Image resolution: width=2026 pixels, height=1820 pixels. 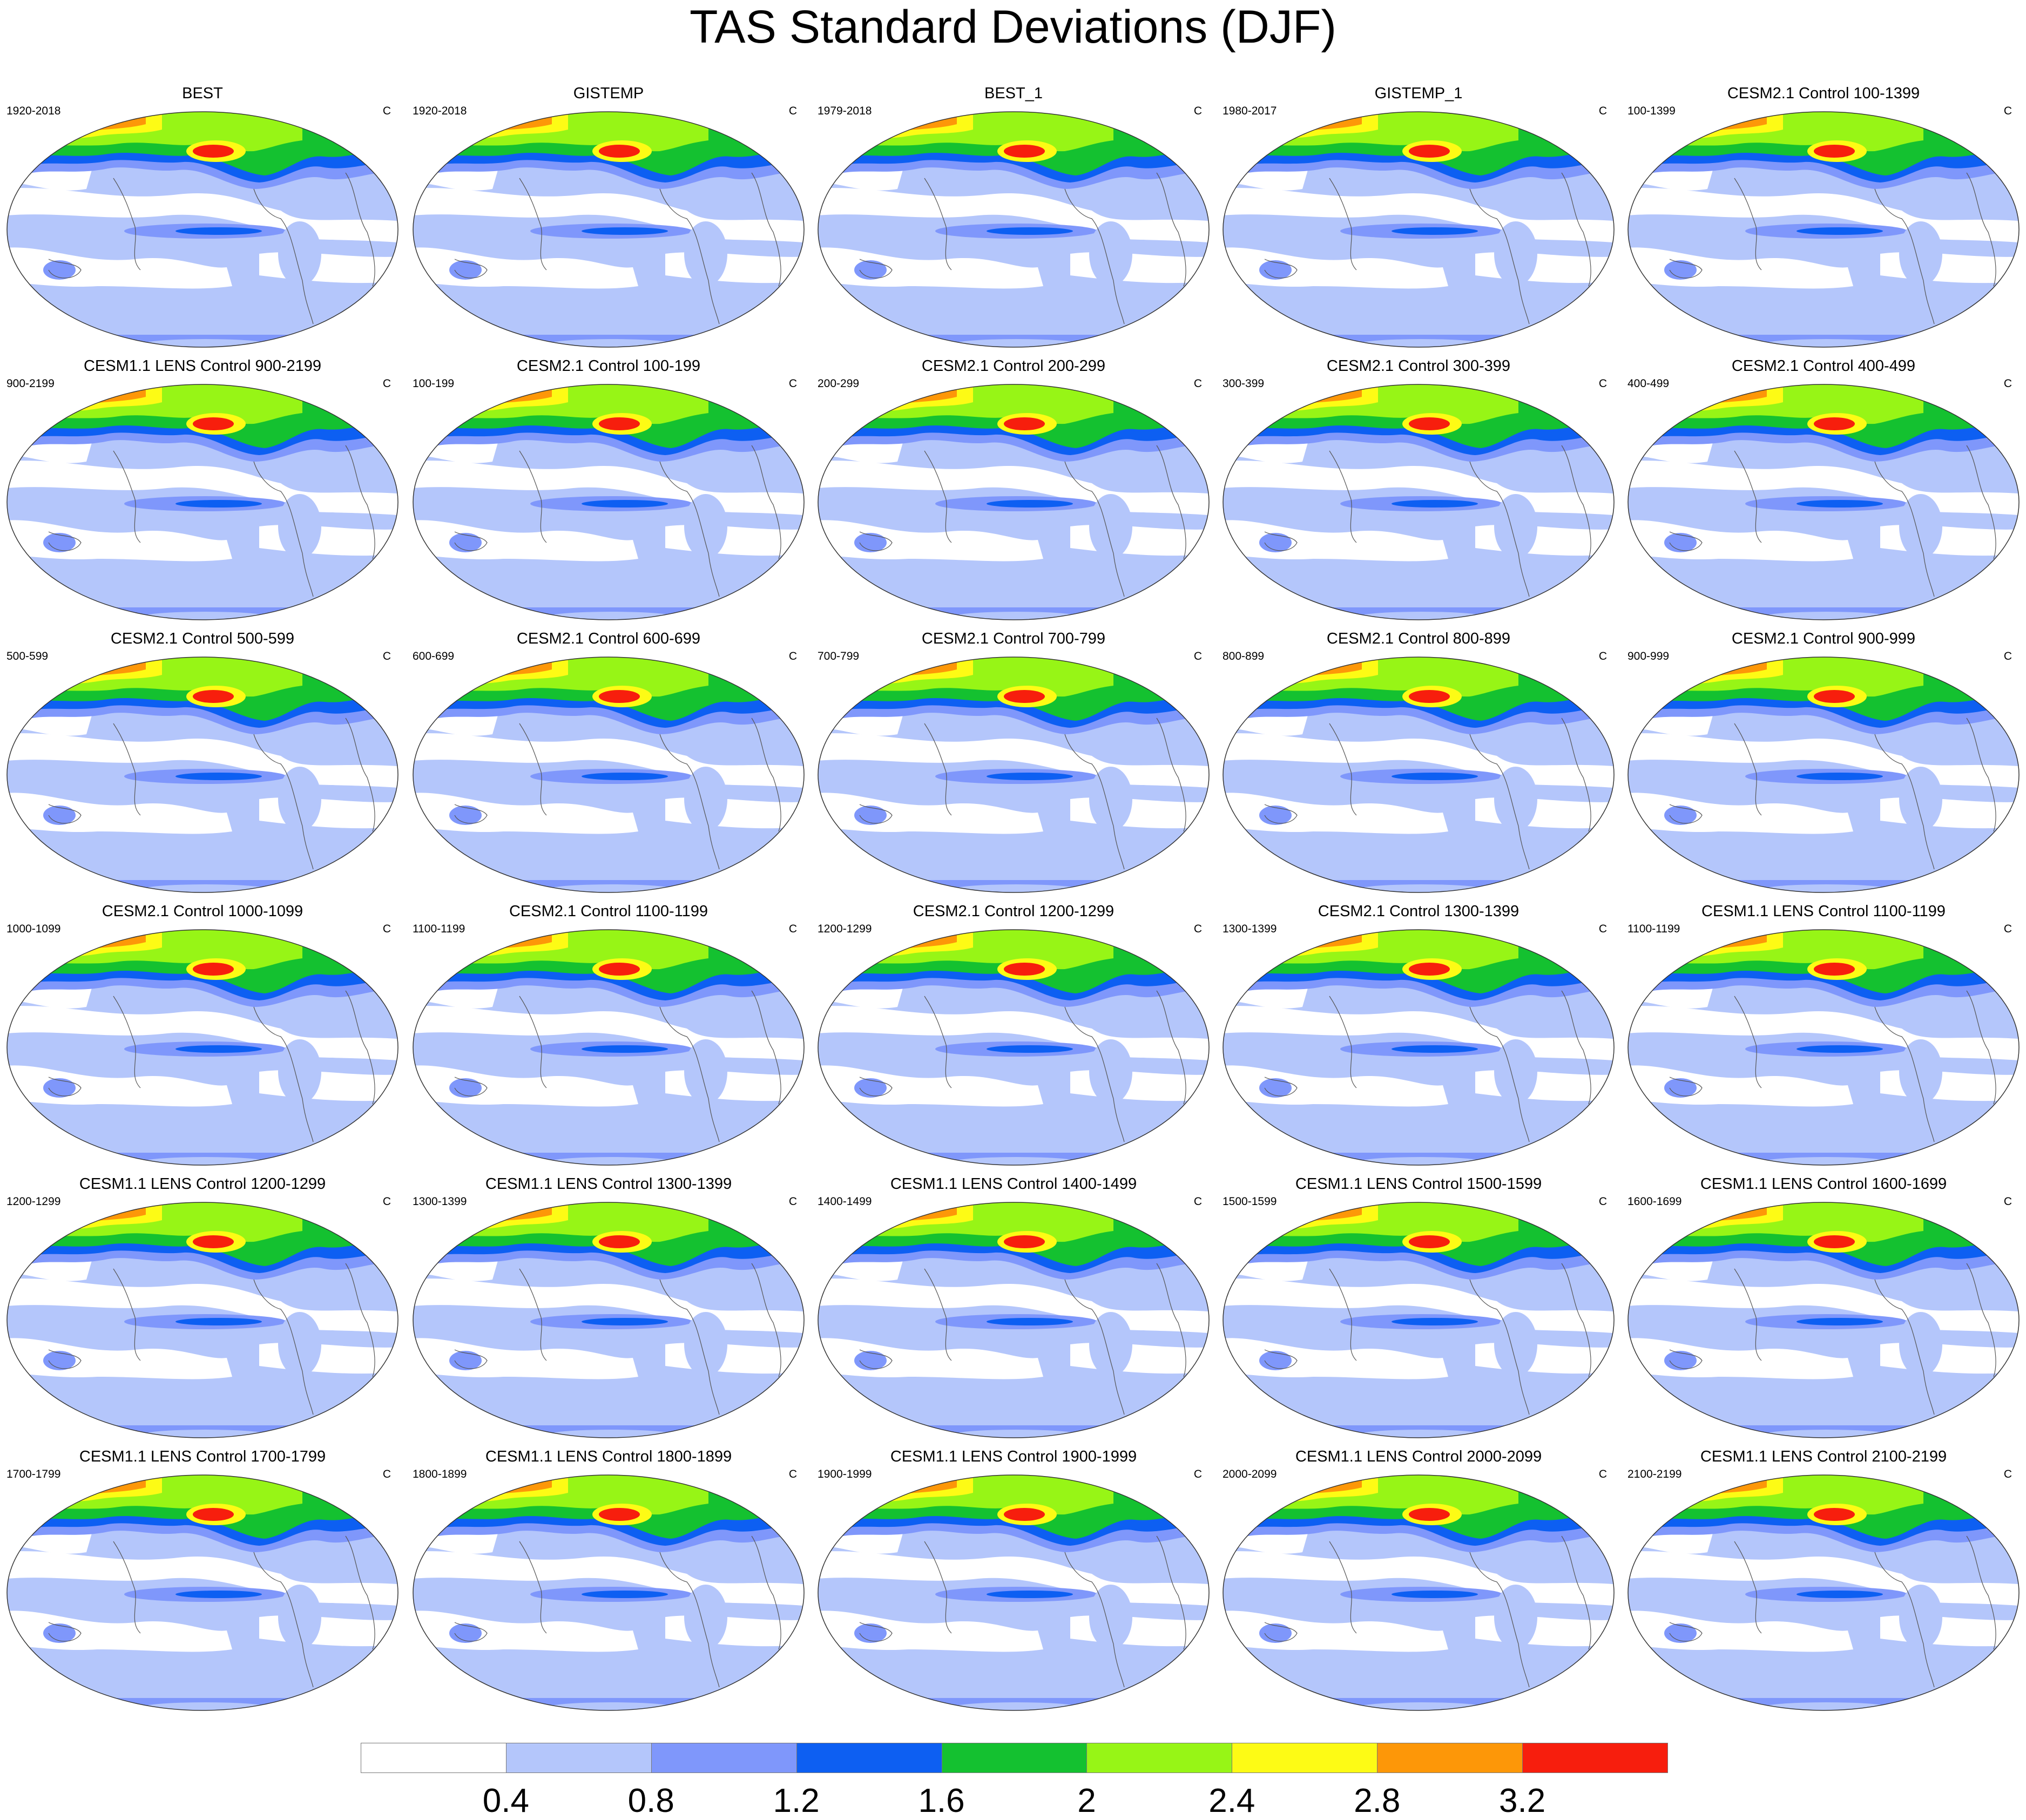 I want to click on panel-years: 1400-1499, so click(x=845, y=1202).